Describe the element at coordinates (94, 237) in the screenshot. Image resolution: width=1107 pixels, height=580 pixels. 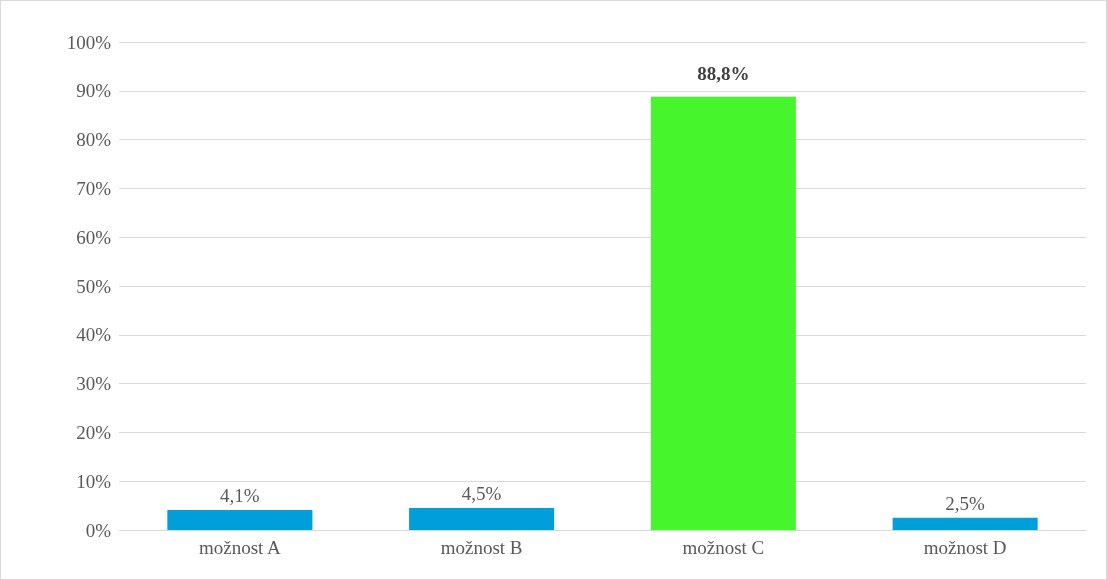
I see `y-tick-label: 60%` at that location.